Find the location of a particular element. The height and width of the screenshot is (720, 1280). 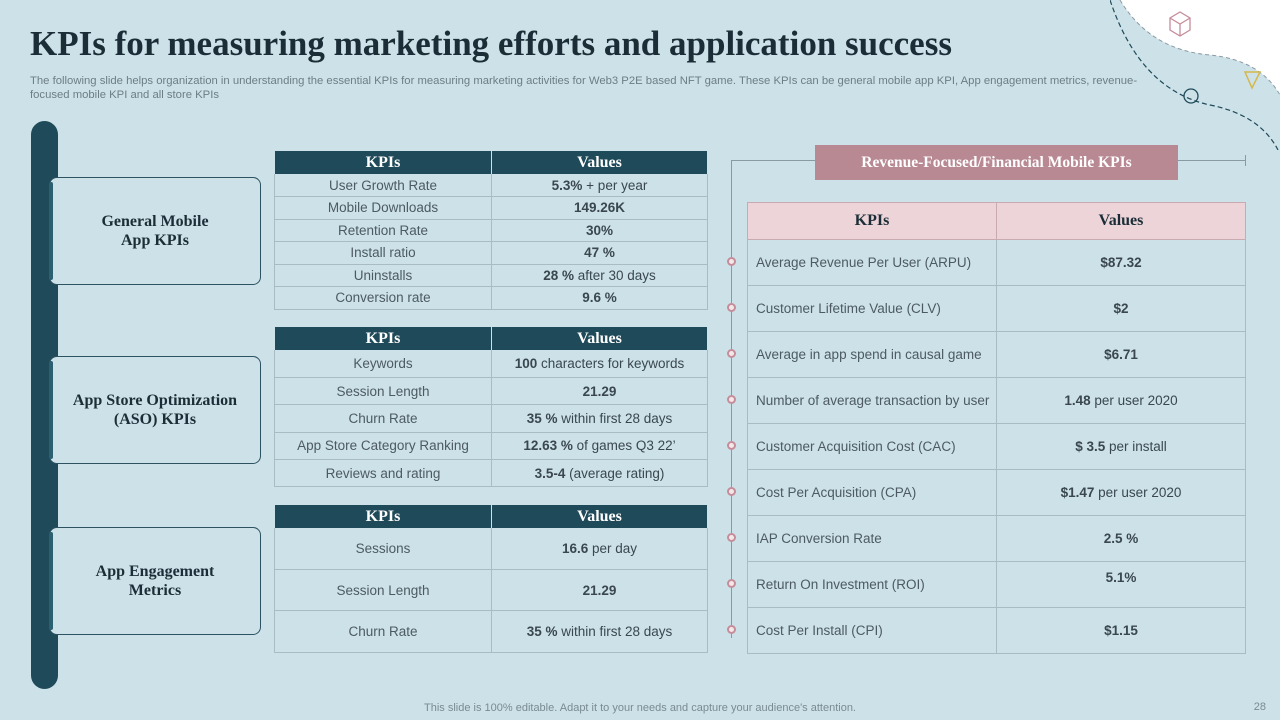

table-row: Mobile Downloads 149.26K is located at coordinates (491, 208).